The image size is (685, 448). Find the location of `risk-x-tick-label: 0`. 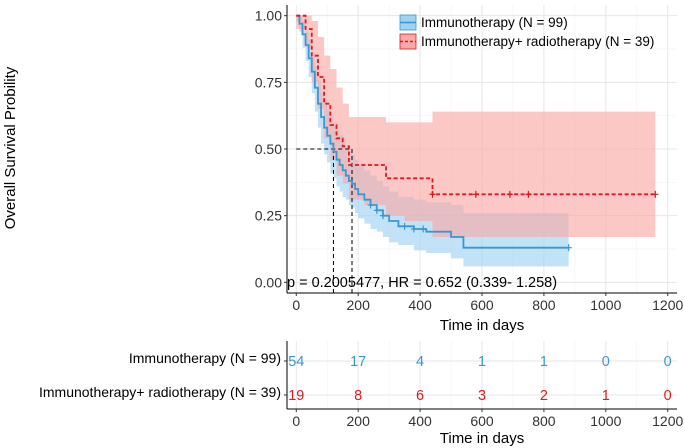

risk-x-tick-label: 0 is located at coordinates (296, 421).